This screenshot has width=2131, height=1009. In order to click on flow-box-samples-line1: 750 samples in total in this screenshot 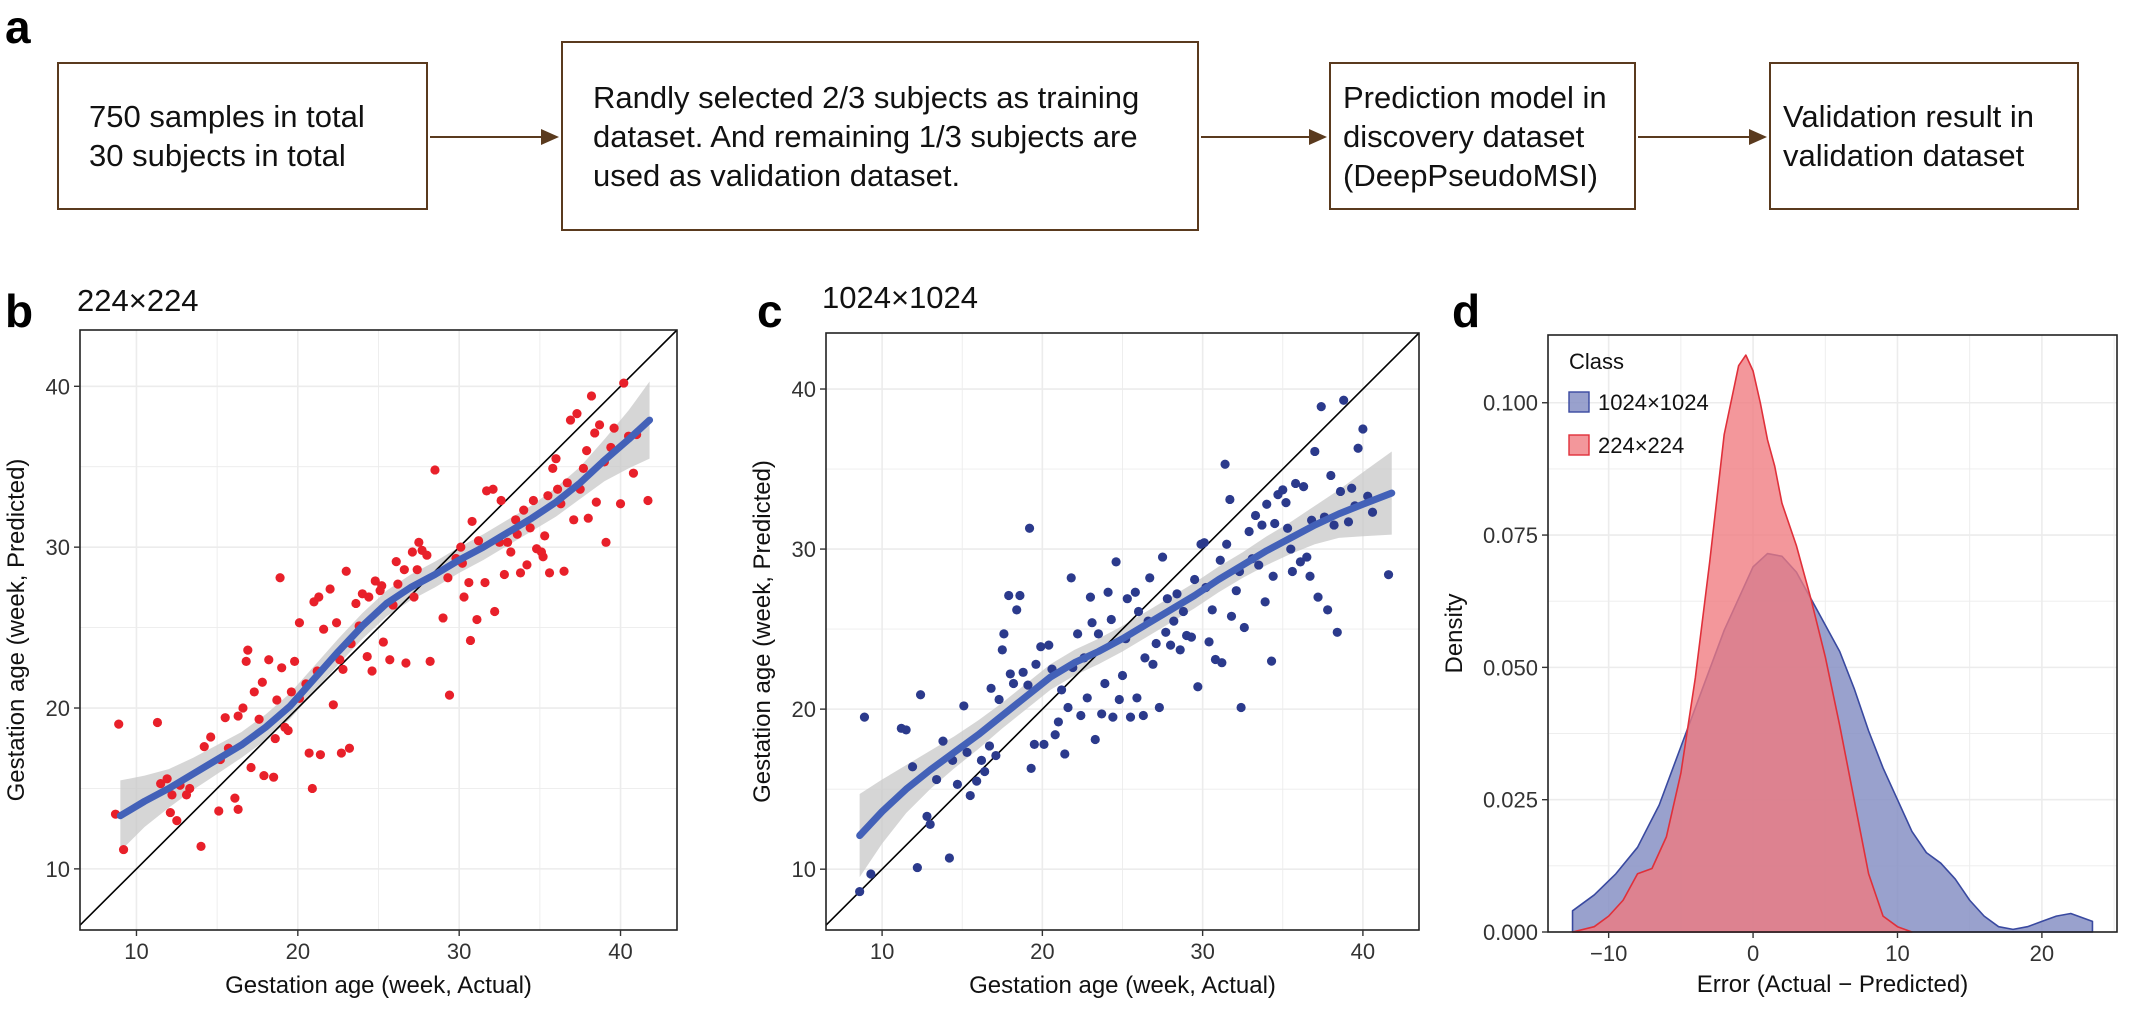, I will do `click(227, 116)`.